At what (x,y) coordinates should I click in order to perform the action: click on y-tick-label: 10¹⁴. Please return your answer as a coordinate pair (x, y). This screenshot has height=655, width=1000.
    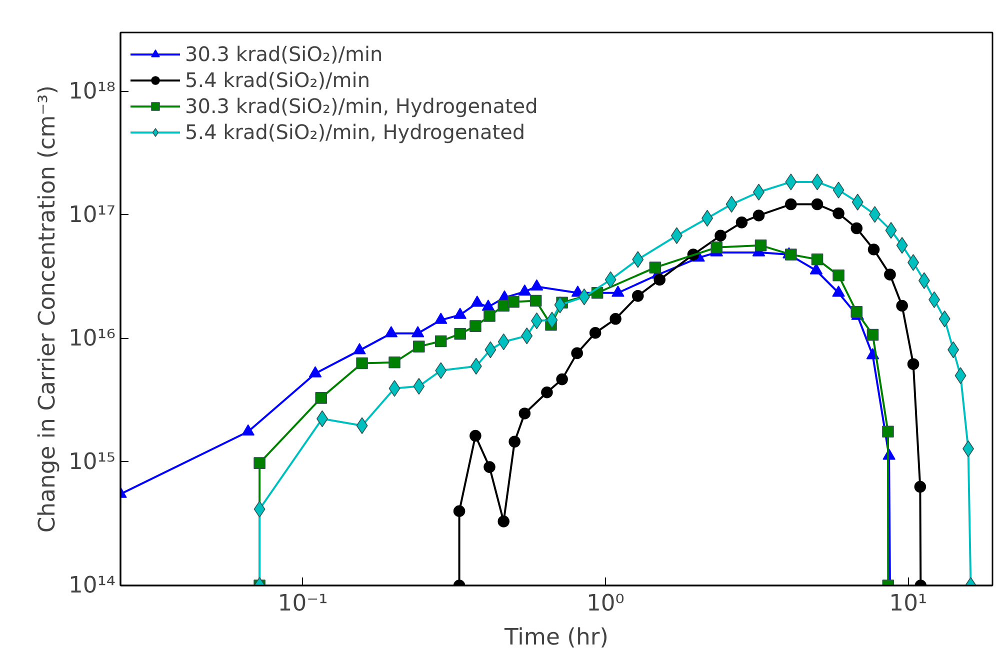
    Looking at the image, I should click on (92, 585).